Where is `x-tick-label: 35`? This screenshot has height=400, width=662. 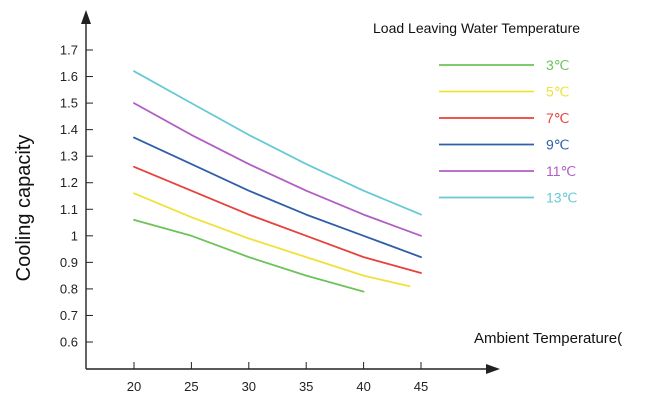
x-tick-label: 35 is located at coordinates (306, 386).